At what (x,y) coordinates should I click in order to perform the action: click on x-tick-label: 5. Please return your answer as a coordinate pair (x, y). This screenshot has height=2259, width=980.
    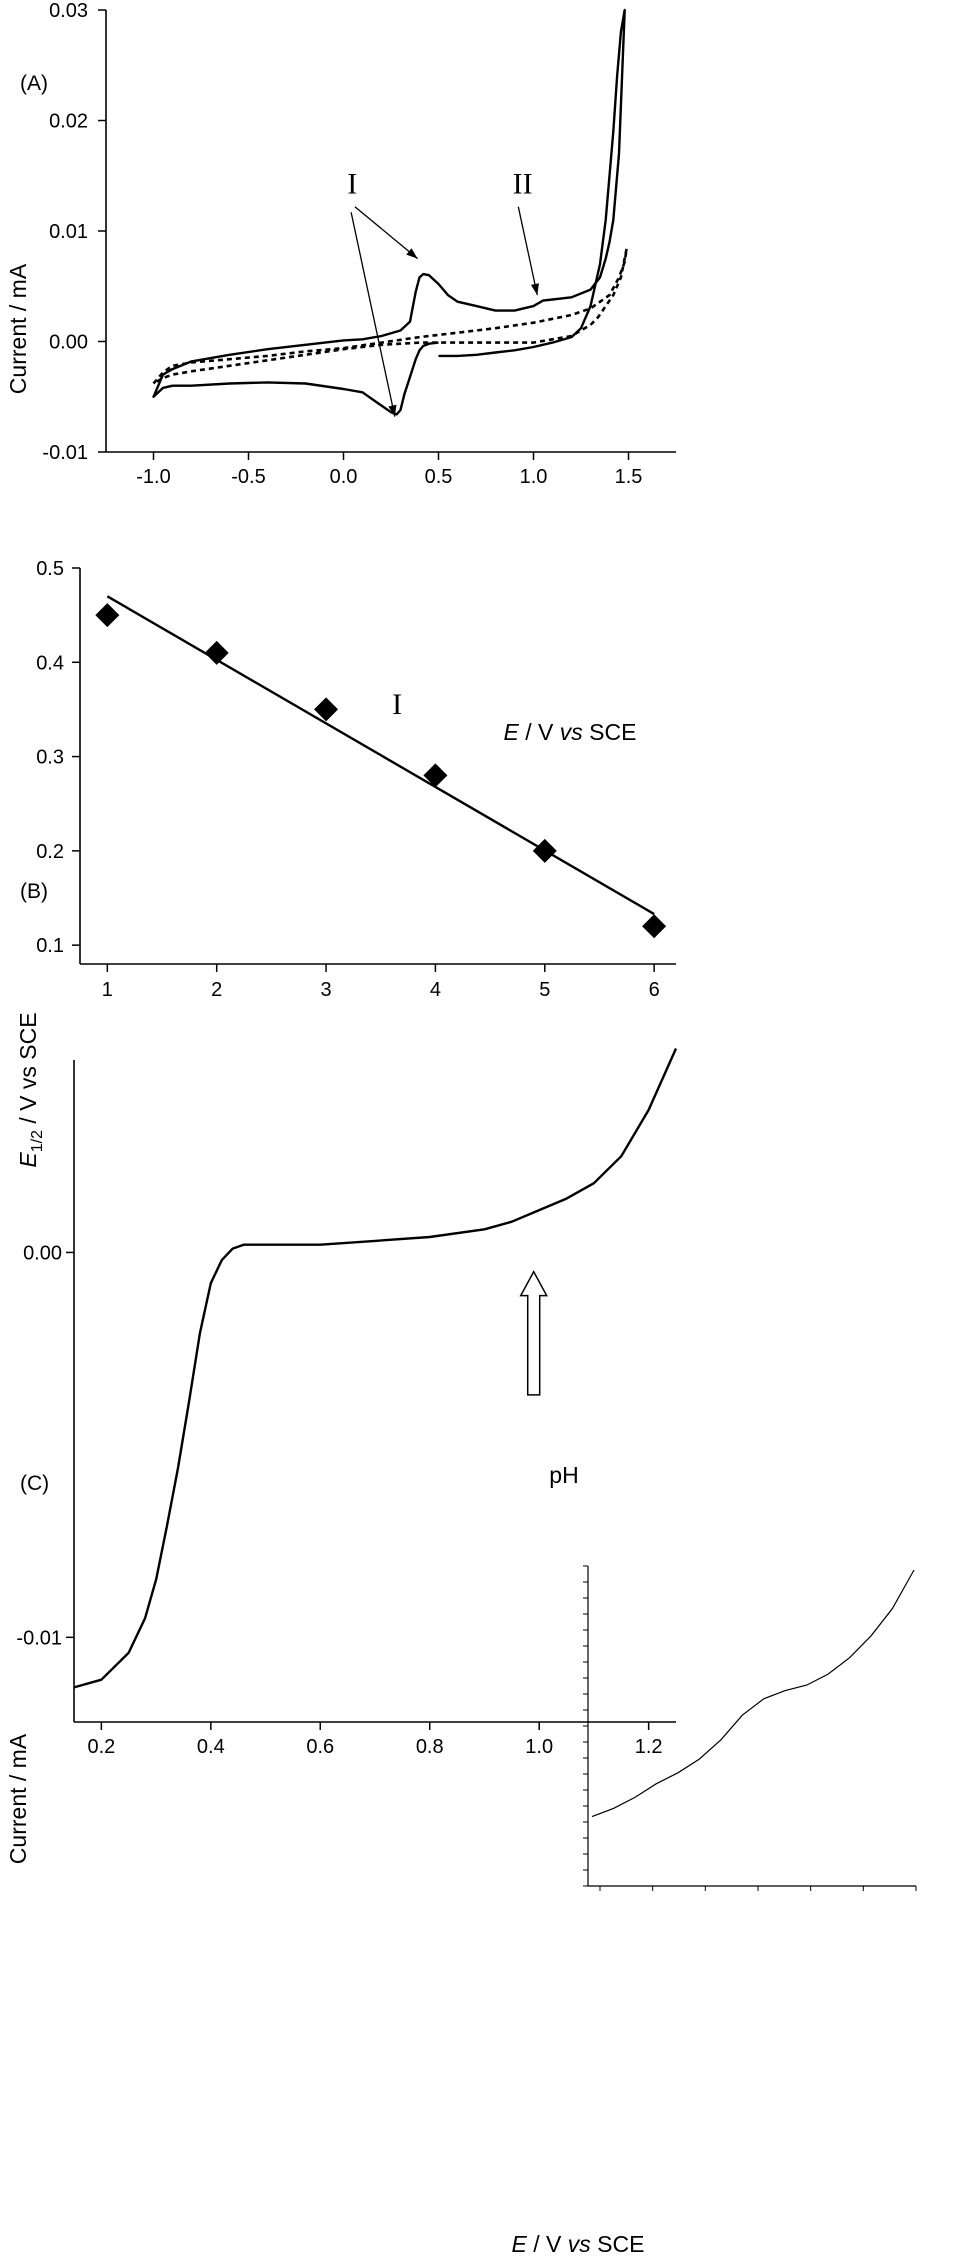
    Looking at the image, I should click on (544, 990).